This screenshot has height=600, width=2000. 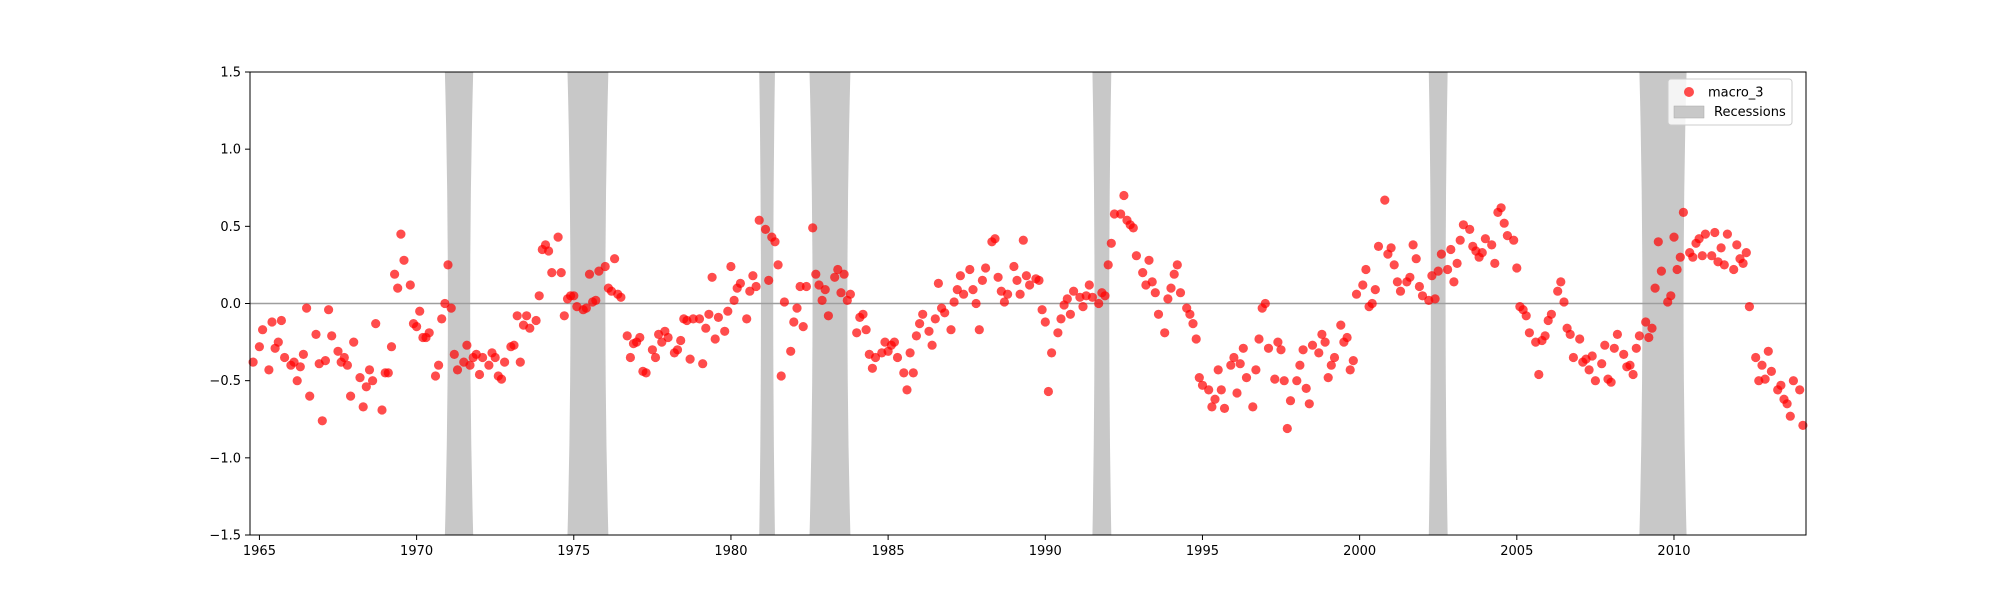 What do you see at coordinates (229, 305) in the screenshot?
I see `y-axis: −1.5 −1.0 −0.5 0.0 0.5 1.0 1.5` at bounding box center [229, 305].